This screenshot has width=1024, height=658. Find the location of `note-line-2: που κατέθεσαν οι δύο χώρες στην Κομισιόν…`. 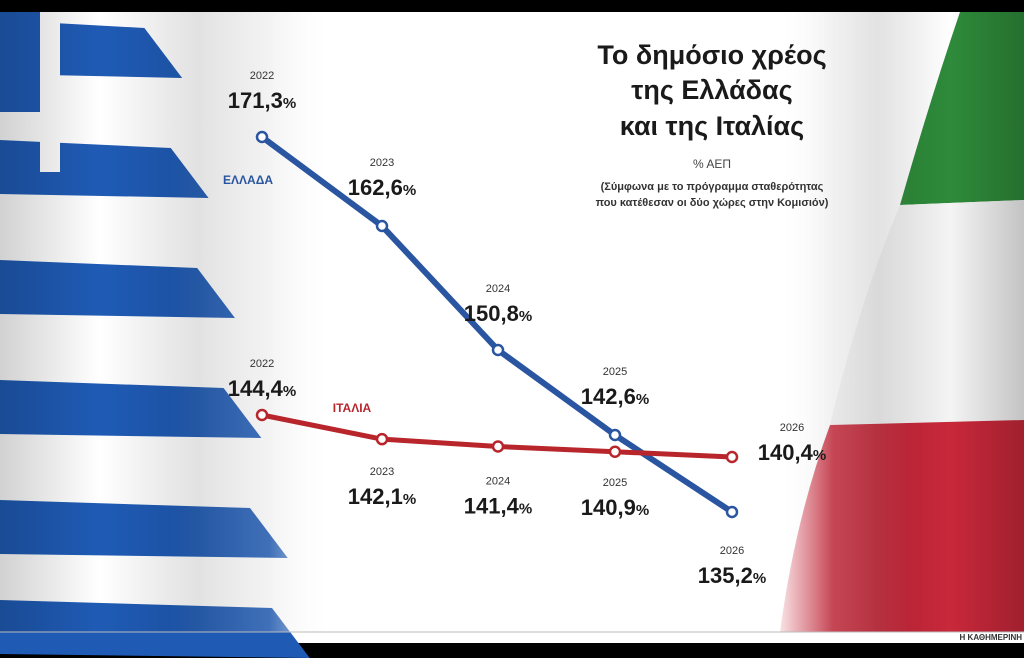

note-line-2: που κατέθεσαν οι δύο χώρες στην Κομισιόν… is located at coordinates (712, 203).